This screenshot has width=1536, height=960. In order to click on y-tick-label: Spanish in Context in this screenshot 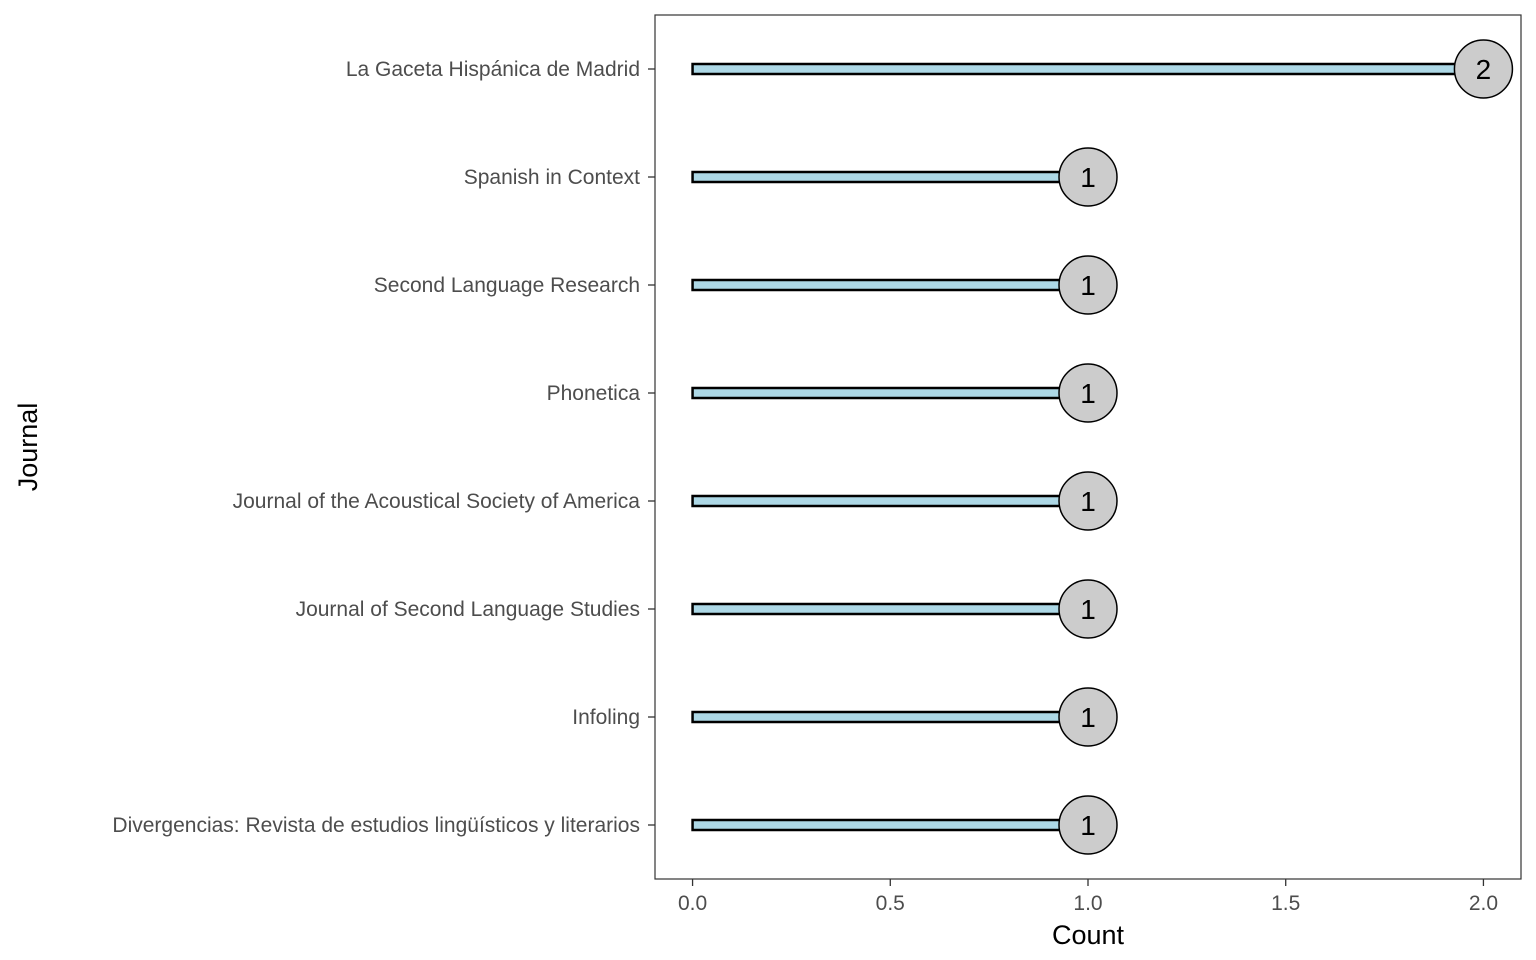, I will do `click(552, 177)`.